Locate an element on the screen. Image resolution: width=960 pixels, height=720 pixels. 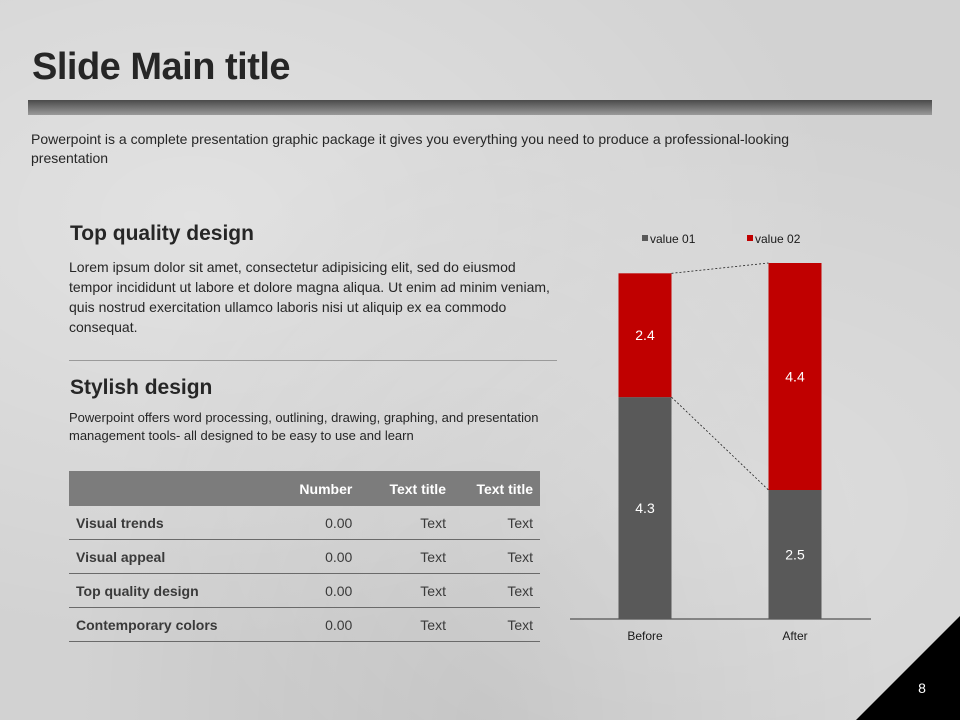
legend-label: value 02 is located at coordinates (778, 239).